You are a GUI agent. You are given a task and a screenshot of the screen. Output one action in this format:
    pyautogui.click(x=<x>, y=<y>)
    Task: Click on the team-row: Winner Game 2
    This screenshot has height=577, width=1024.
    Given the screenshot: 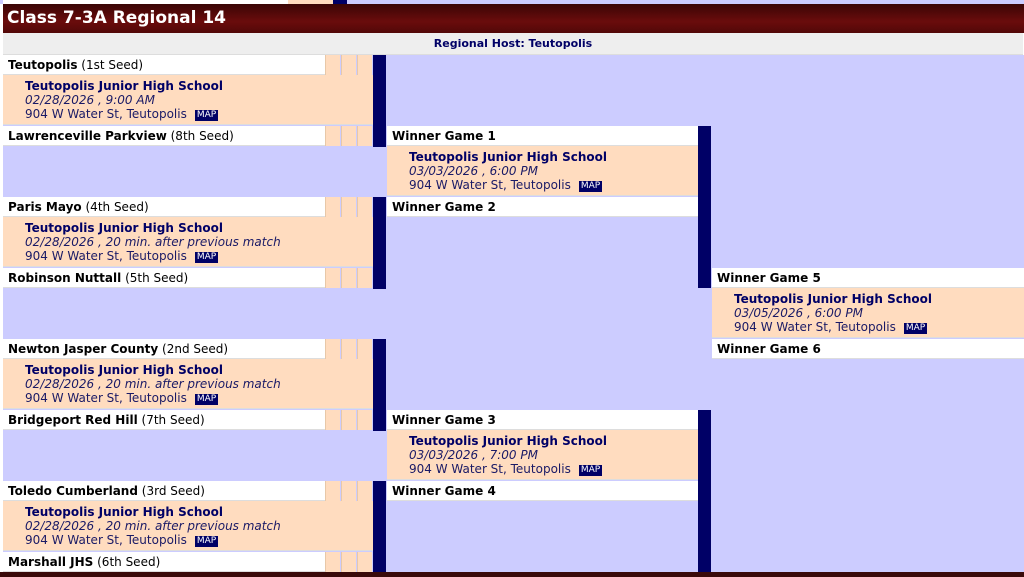 What is the action you would take?
    pyautogui.click(x=542, y=207)
    